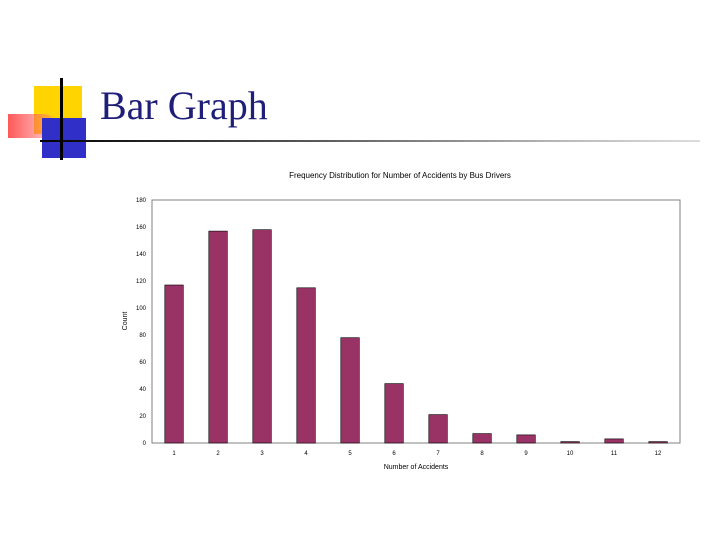 This screenshot has height=540, width=720. I want to click on x-tick-label: 11, so click(614, 454).